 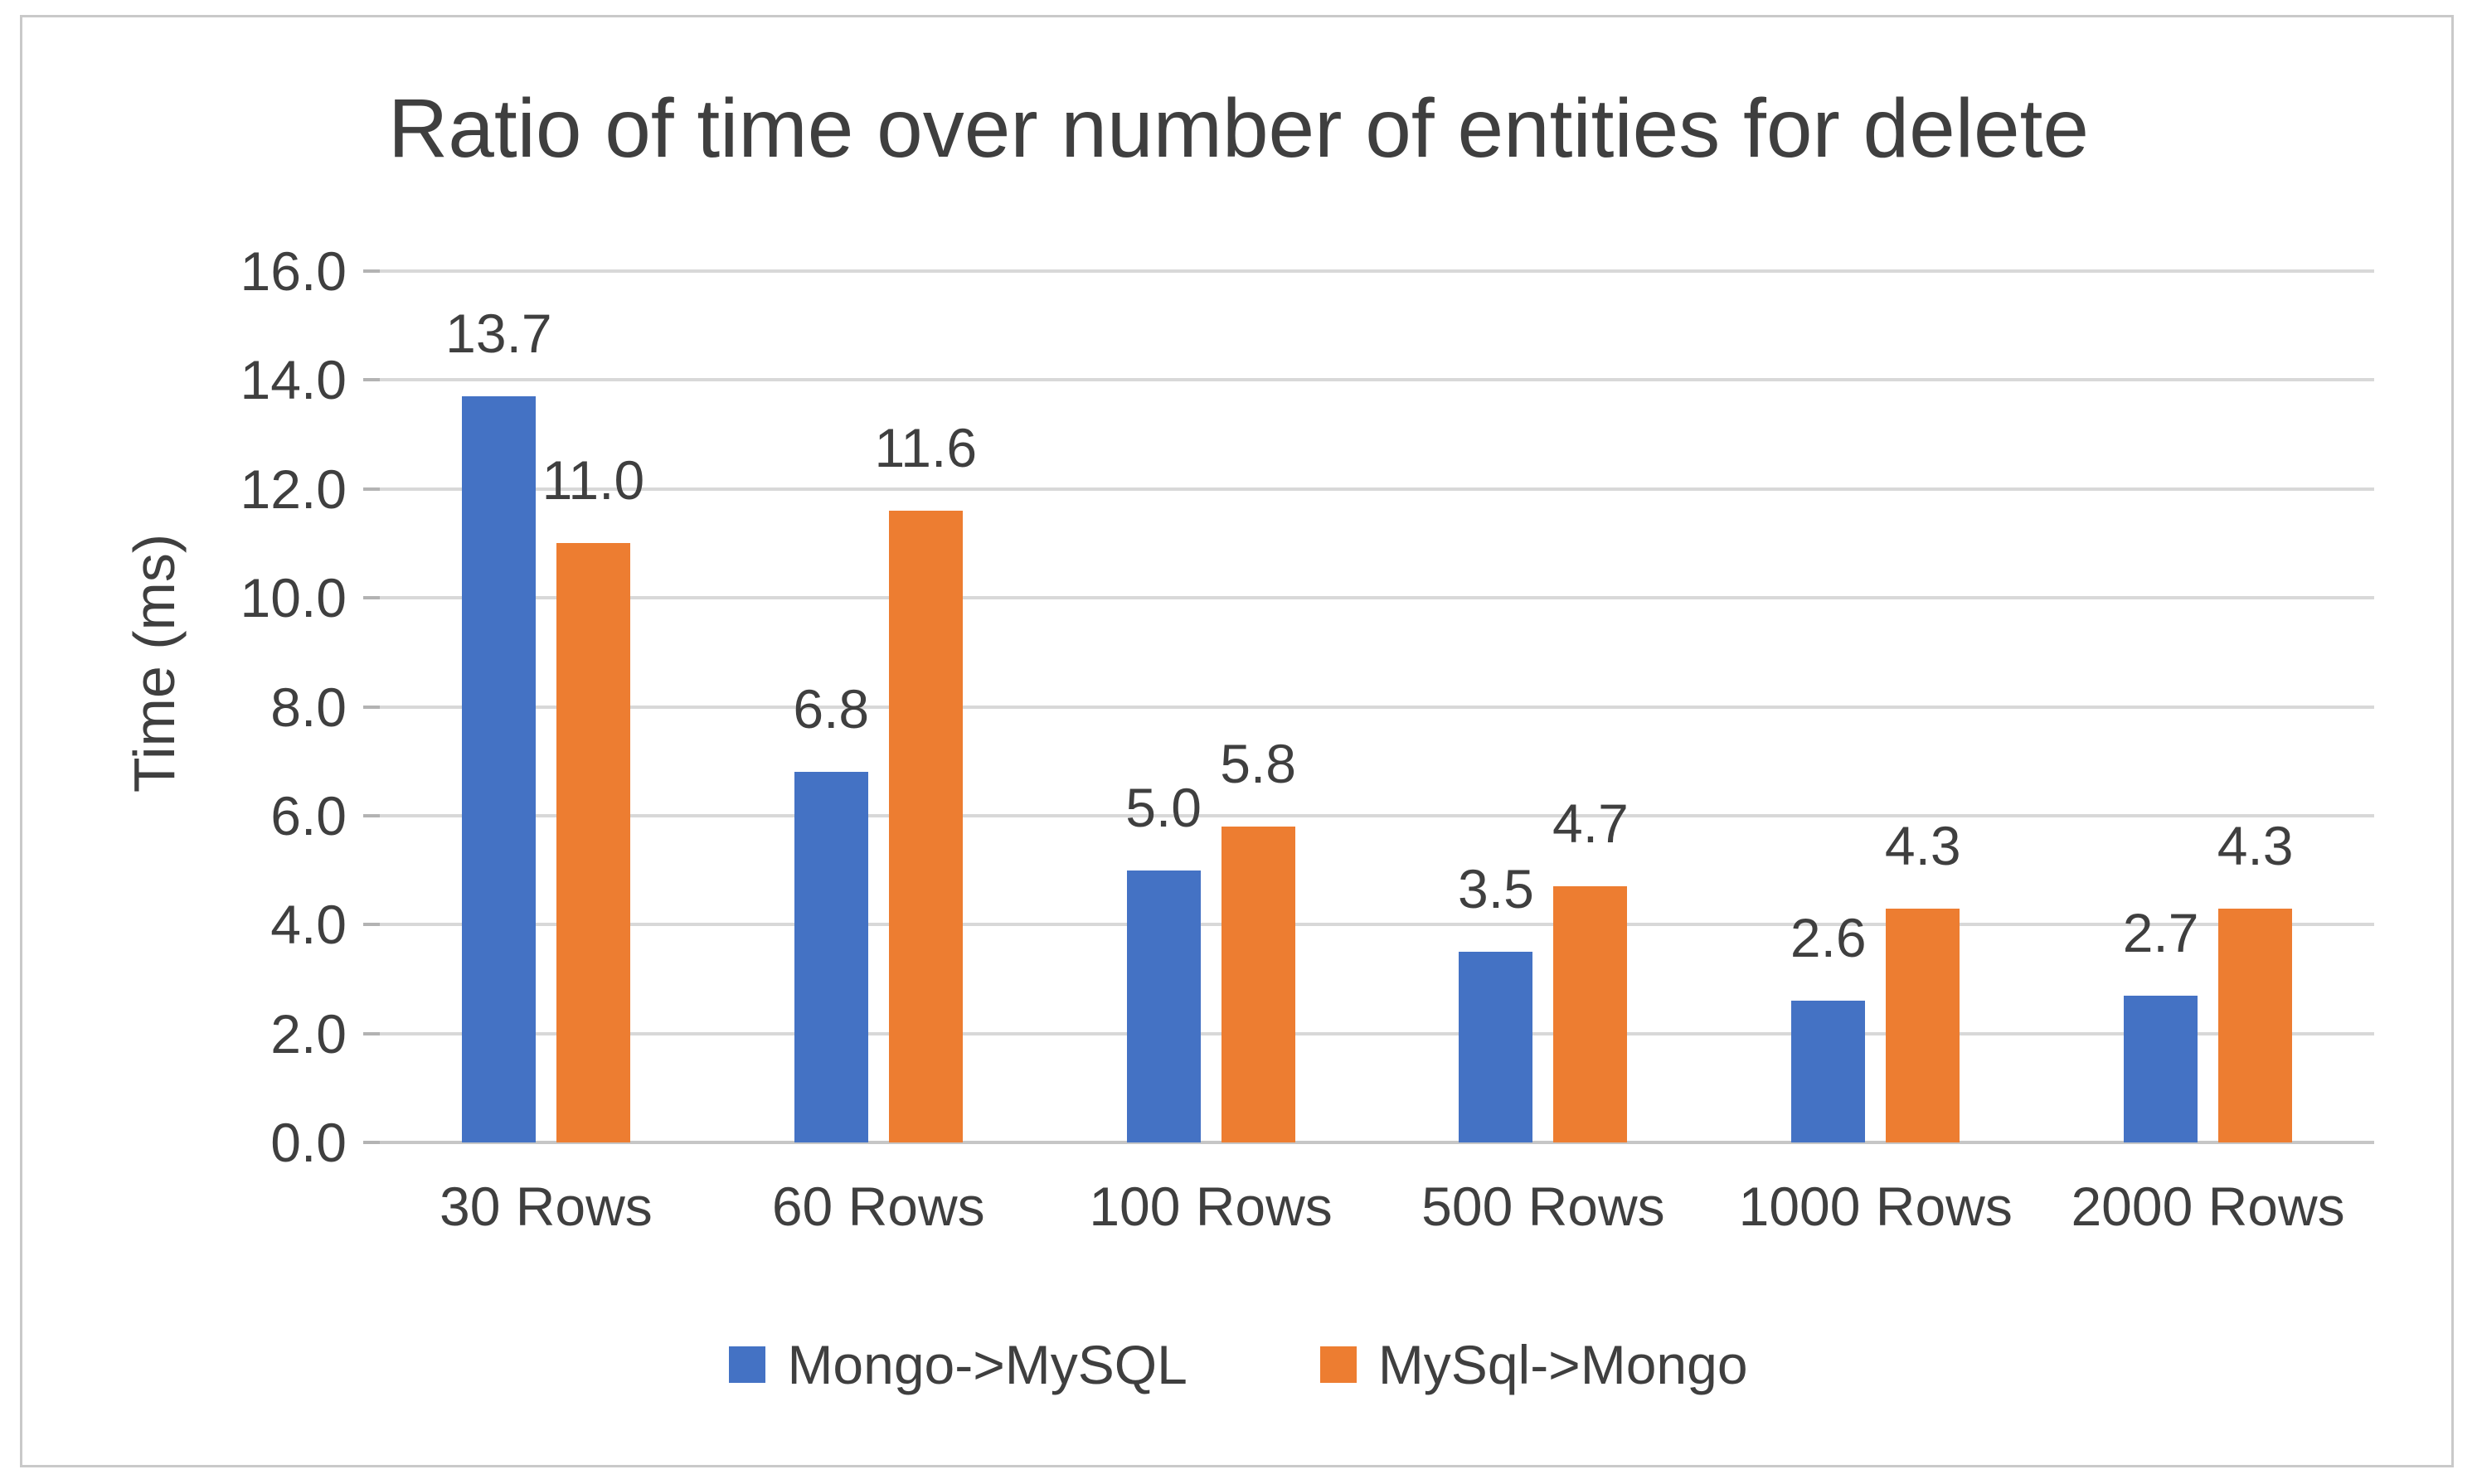 What do you see at coordinates (926, 448) in the screenshot?
I see `data-label: 11.6` at bounding box center [926, 448].